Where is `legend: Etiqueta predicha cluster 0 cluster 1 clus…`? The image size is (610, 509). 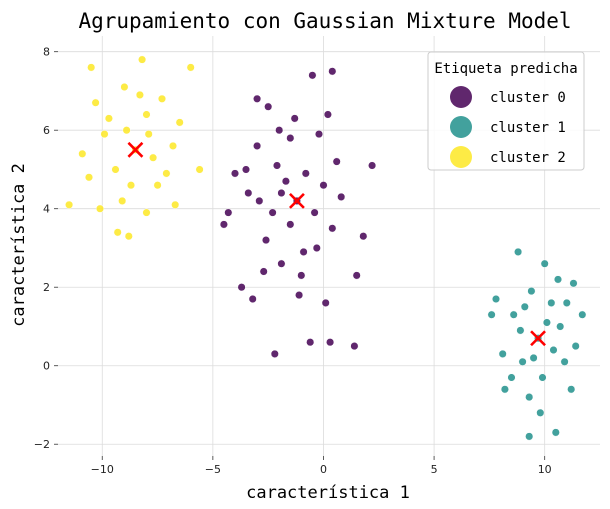 legend: Etiqueta predicha cluster 0 cluster 1 clus… is located at coordinates (506, 111).